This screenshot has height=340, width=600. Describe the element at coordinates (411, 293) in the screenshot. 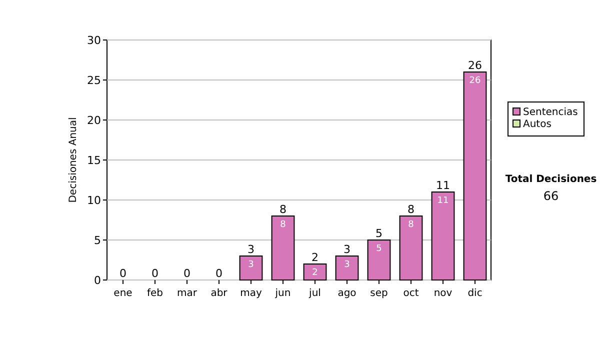

I see `x-tick-label: oct` at that location.